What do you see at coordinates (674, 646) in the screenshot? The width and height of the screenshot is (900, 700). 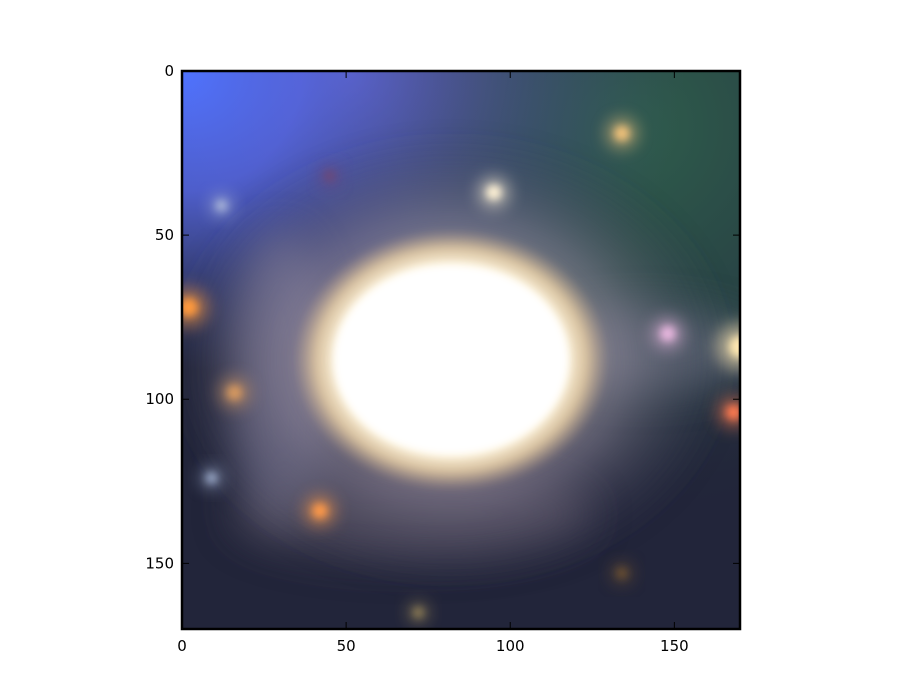 I see `x-tick-label: 150` at bounding box center [674, 646].